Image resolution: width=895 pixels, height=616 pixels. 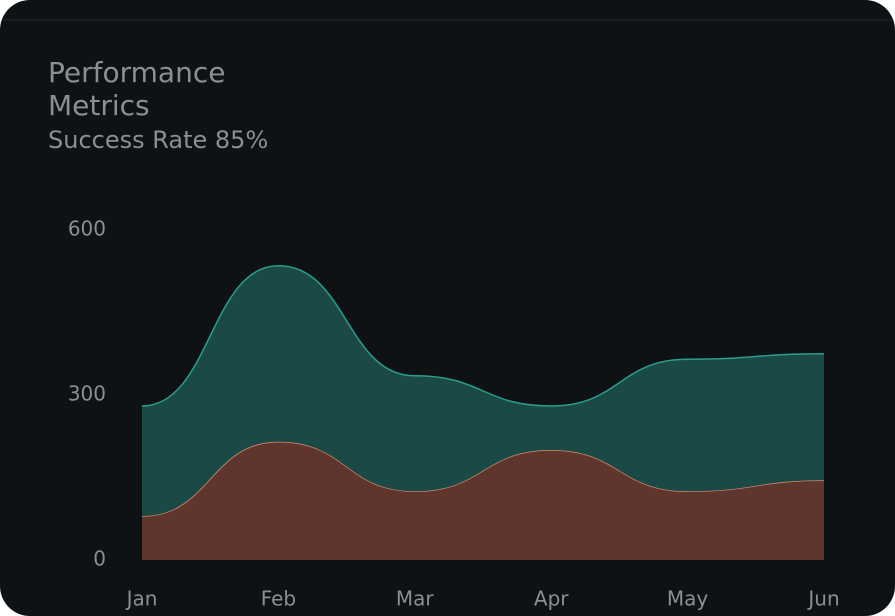 I want to click on chart-title: Performance Metrics, so click(x=136, y=89).